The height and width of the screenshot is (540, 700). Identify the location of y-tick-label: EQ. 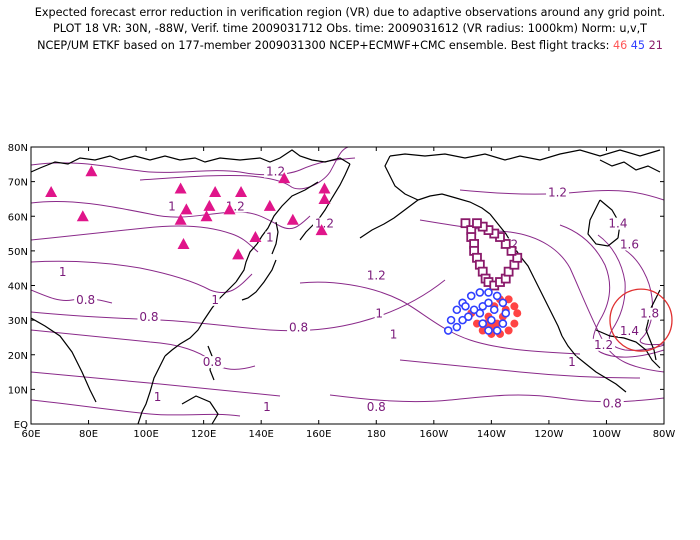
(21, 425).